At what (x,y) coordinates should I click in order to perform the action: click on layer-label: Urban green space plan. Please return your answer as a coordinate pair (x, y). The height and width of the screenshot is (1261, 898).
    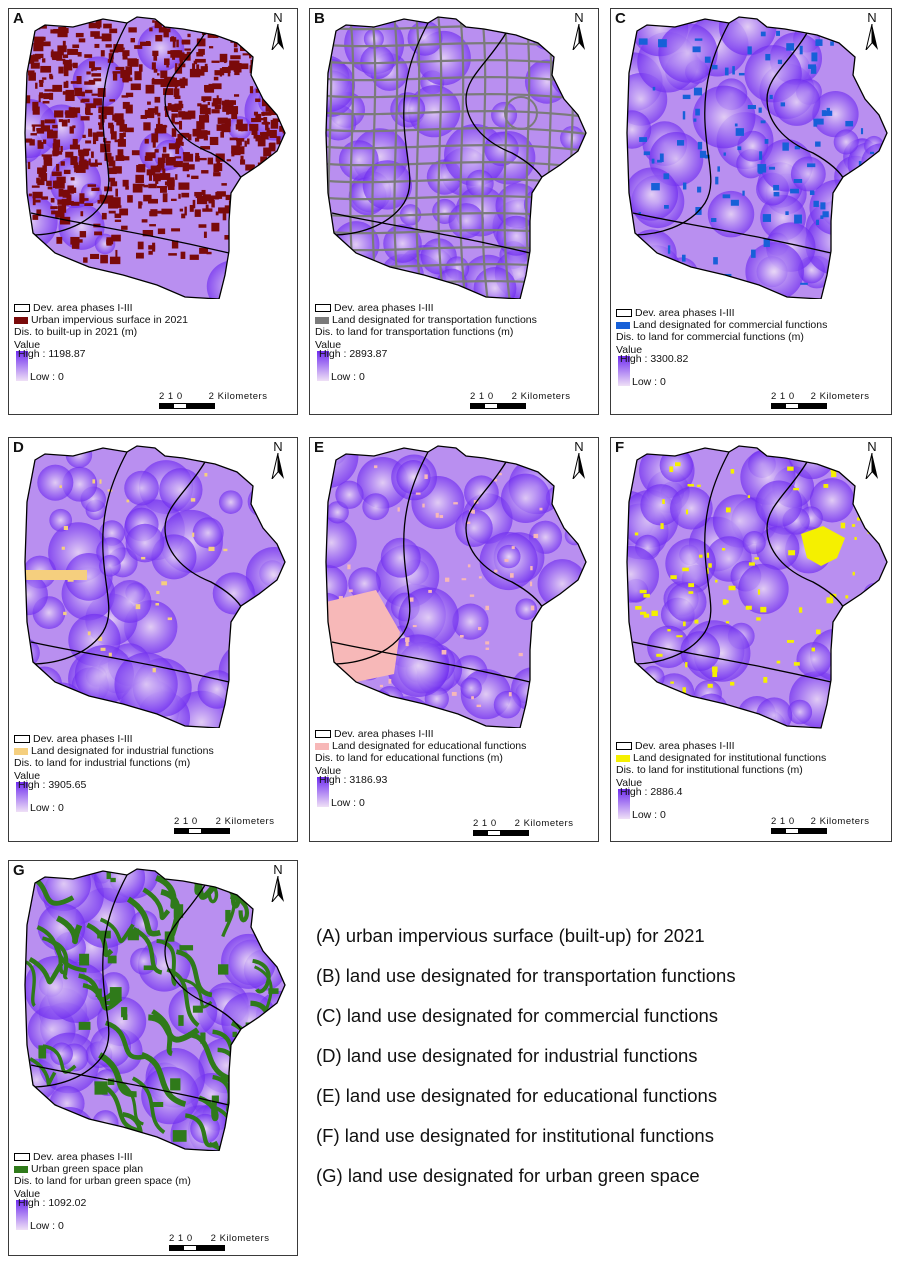
    Looking at the image, I should click on (87, 1169).